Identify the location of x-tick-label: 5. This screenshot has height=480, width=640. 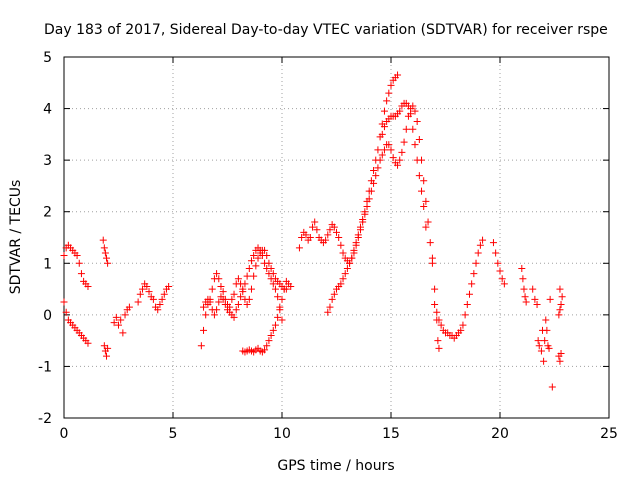
(173, 434).